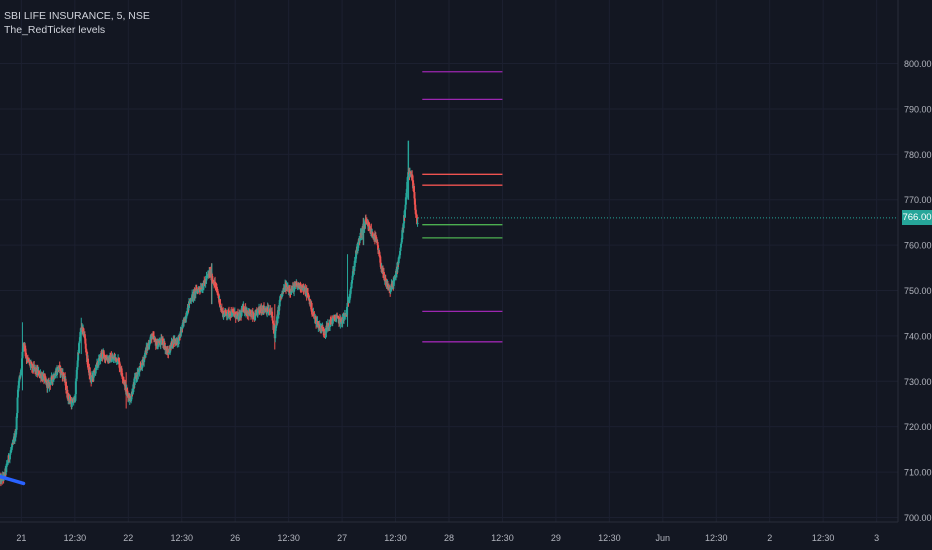 This screenshot has width=932, height=550. Describe the element at coordinates (21, 538) in the screenshot. I see `x-tick-label: 21` at that location.